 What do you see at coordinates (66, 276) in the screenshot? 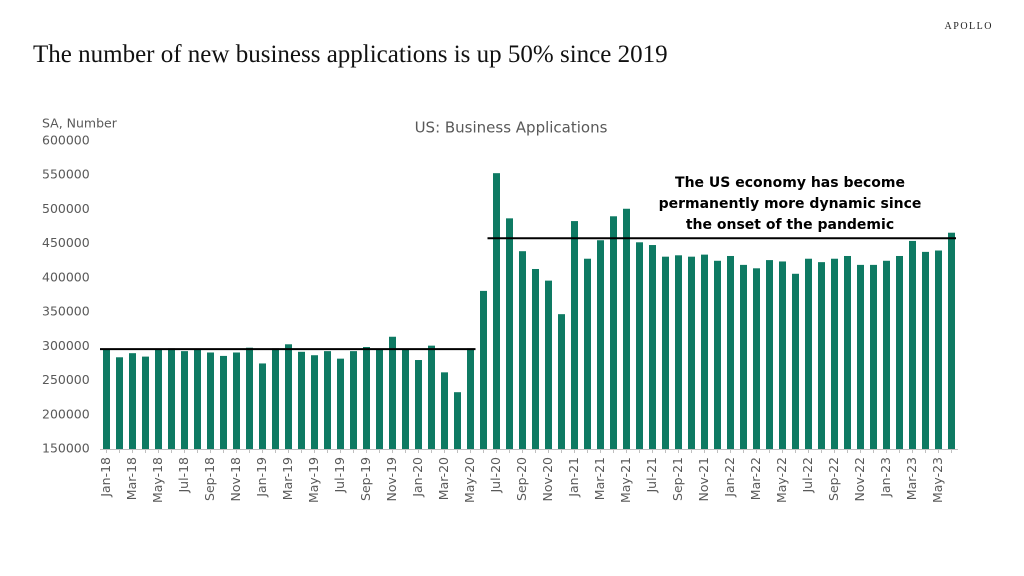
I see `y-tick-label: 400000` at bounding box center [66, 276].